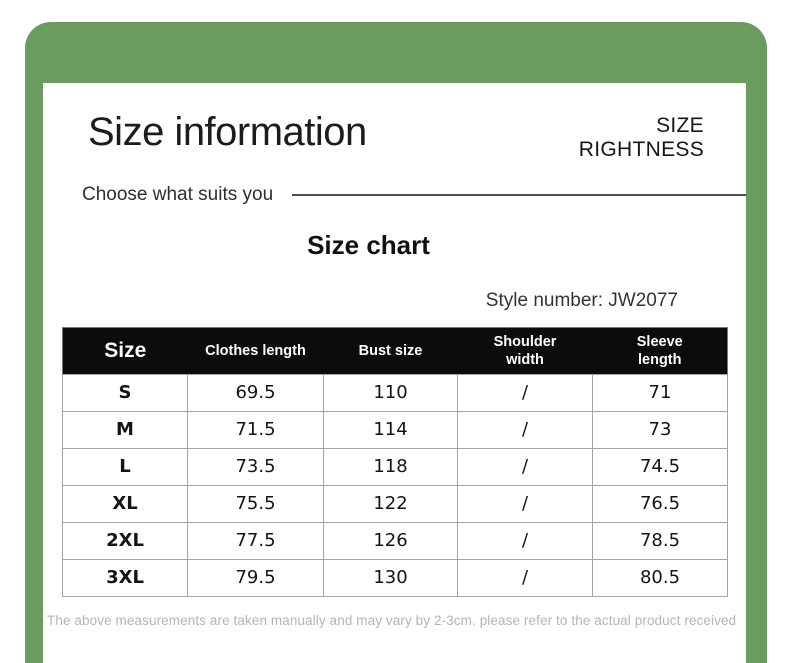  What do you see at coordinates (255, 503) in the screenshot?
I see `cell-clothes-length: 75.5` at bounding box center [255, 503].